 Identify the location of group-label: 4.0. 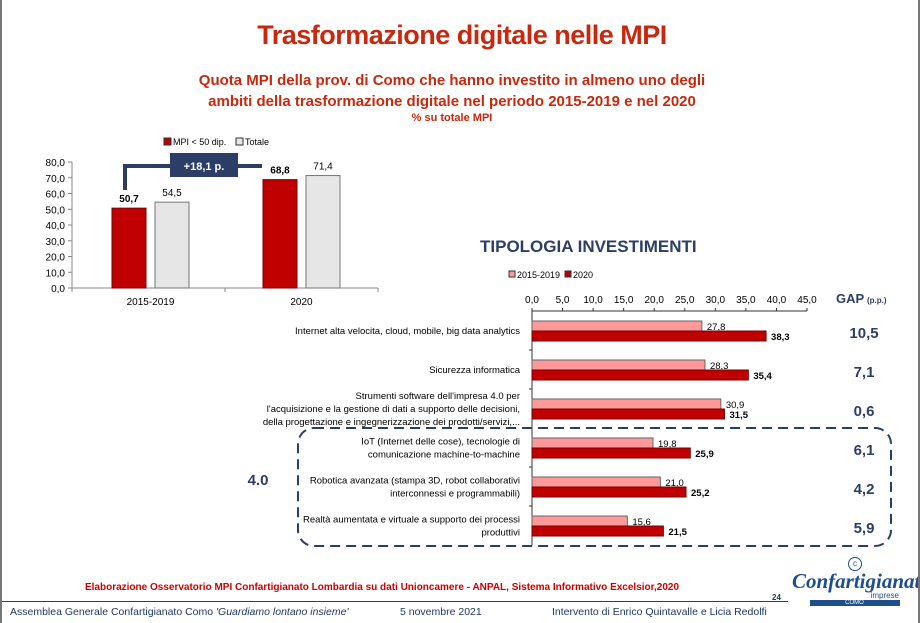
(258, 480).